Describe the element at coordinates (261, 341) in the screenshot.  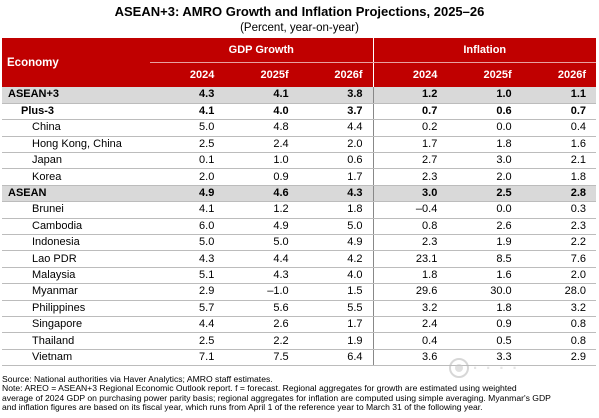
I see `gdp-growth-cell: 2.2` at that location.